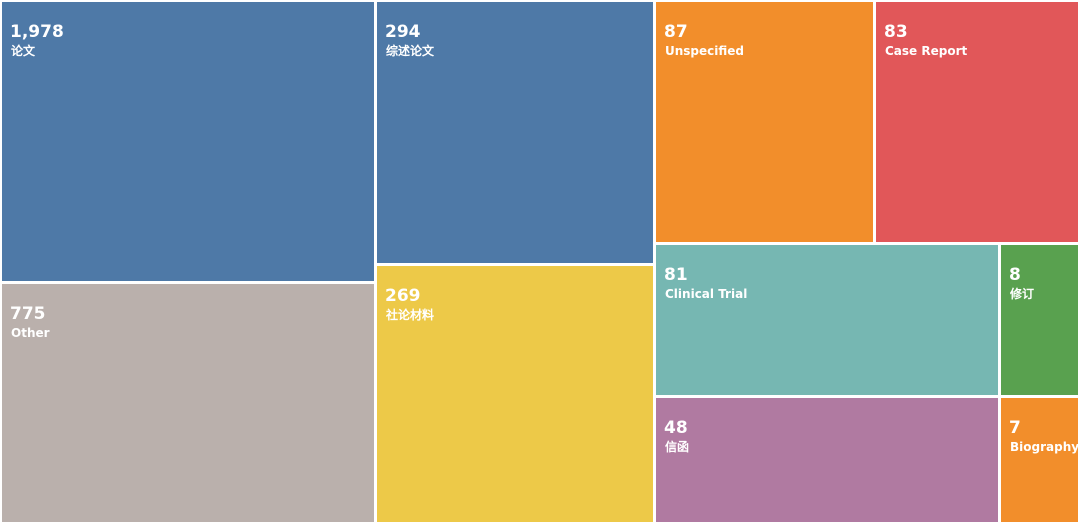  What do you see at coordinates (28, 314) in the screenshot?
I see `tile-value: 775` at bounding box center [28, 314].